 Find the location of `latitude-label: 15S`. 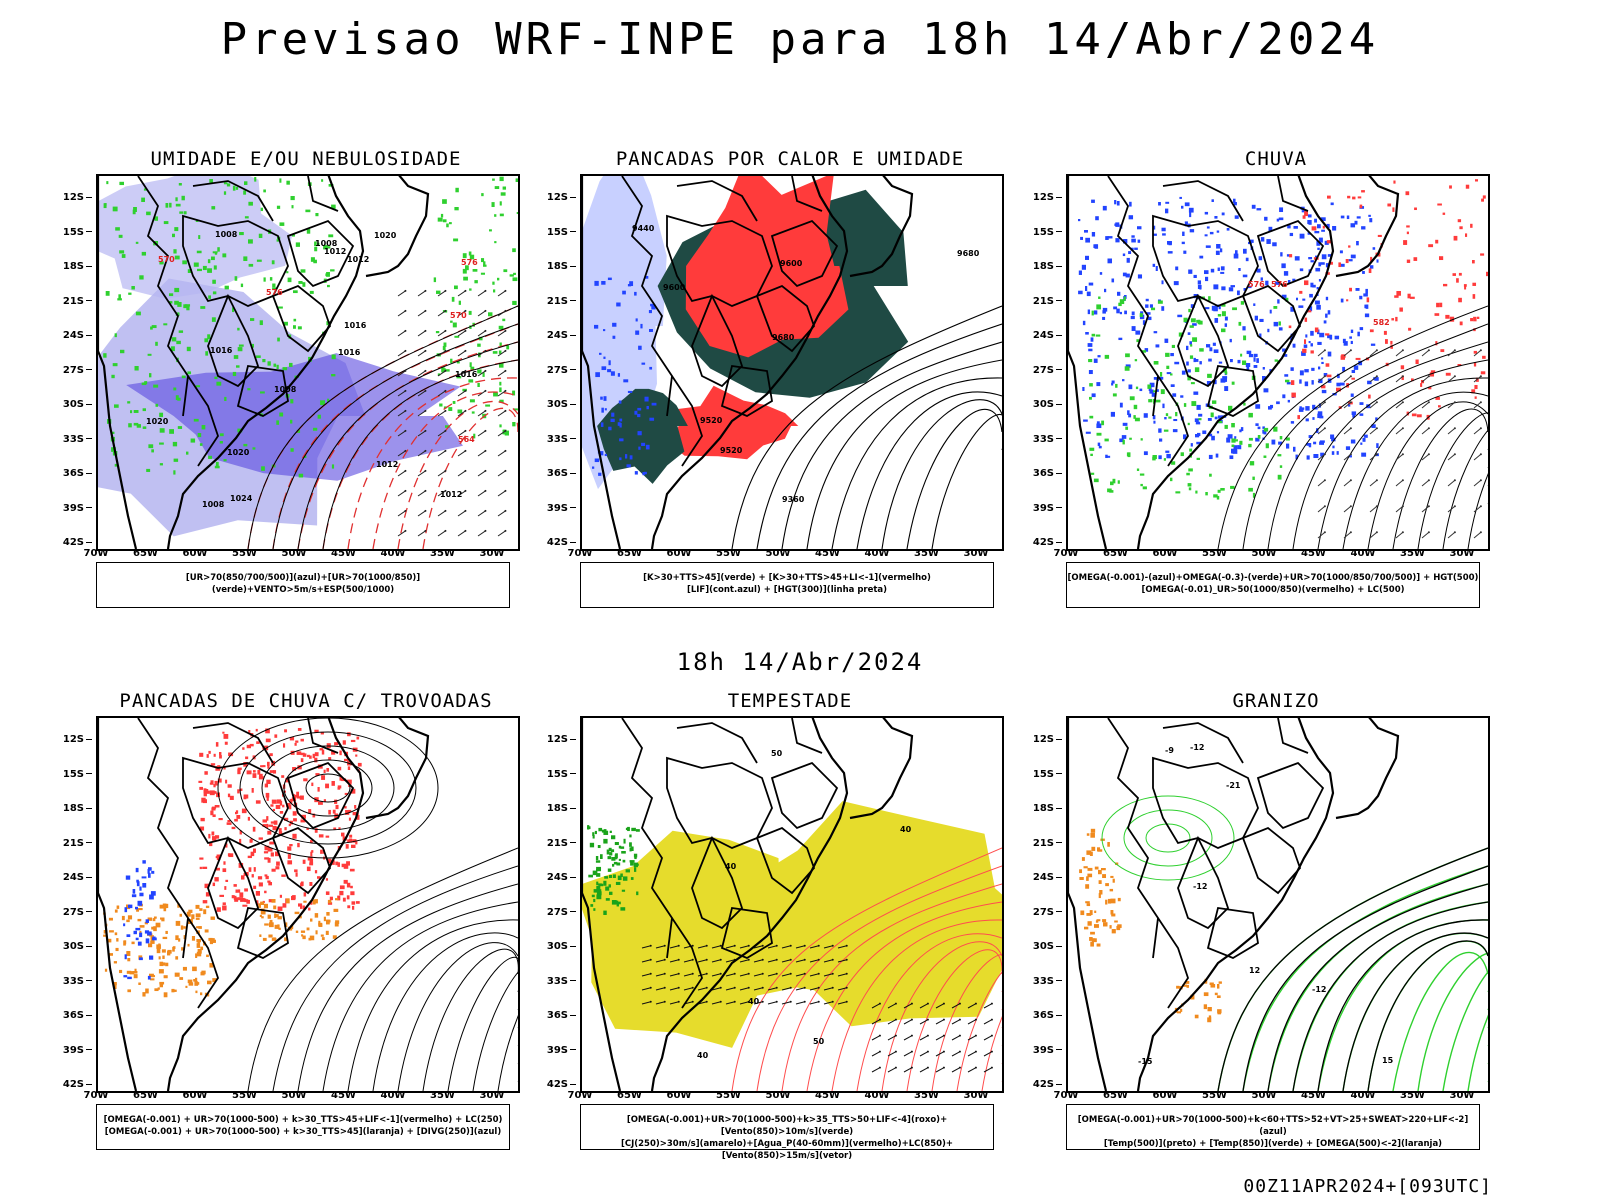

latitude-label: 15S is located at coordinates (554, 774).